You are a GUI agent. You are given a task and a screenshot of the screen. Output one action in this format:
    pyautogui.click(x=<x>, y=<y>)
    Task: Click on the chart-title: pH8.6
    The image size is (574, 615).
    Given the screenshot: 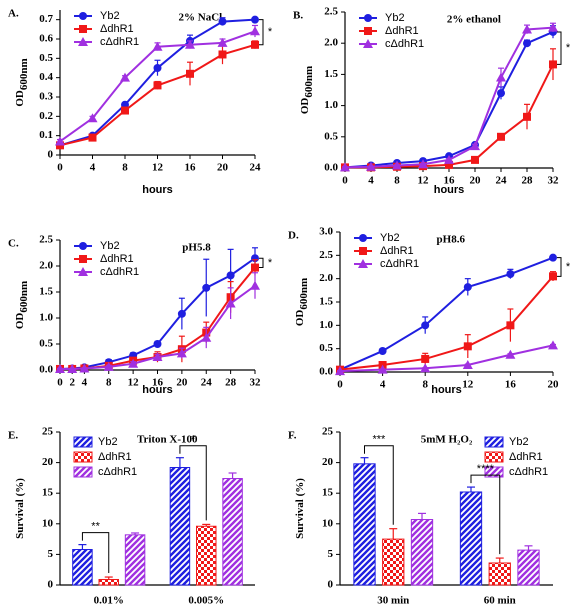 What is the action you would take?
    pyautogui.click(x=451, y=240)
    